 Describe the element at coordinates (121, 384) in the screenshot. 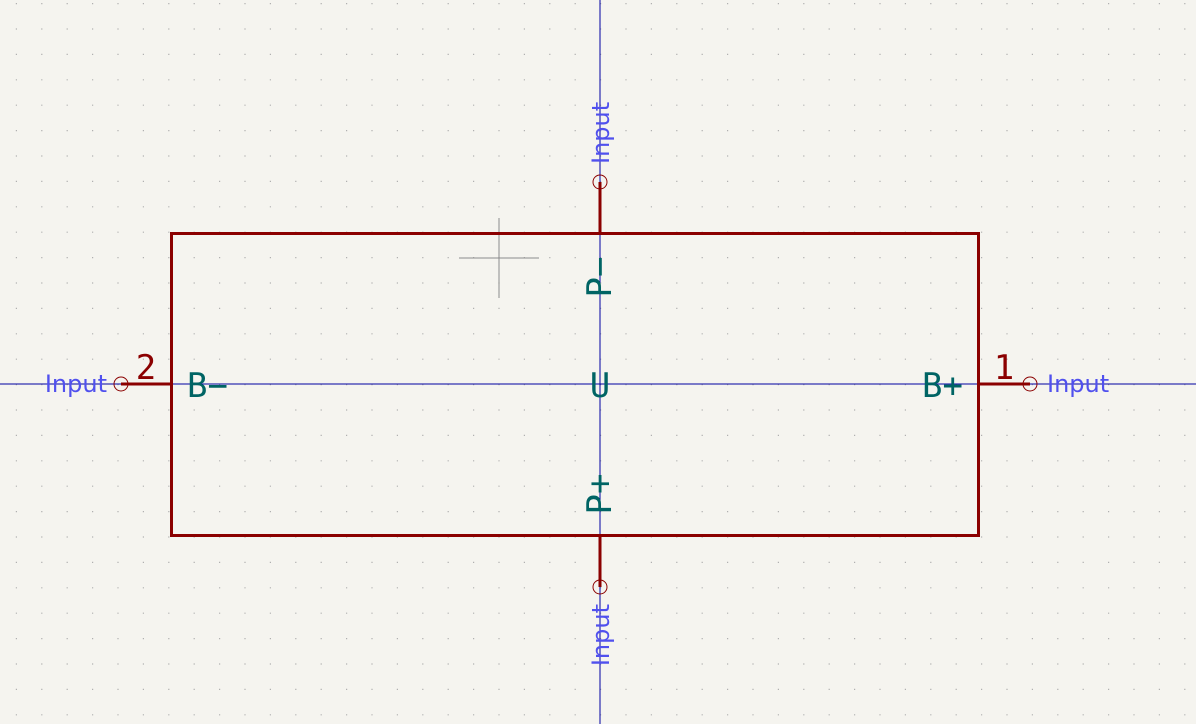

I see `pin-end-left-icon` at that location.